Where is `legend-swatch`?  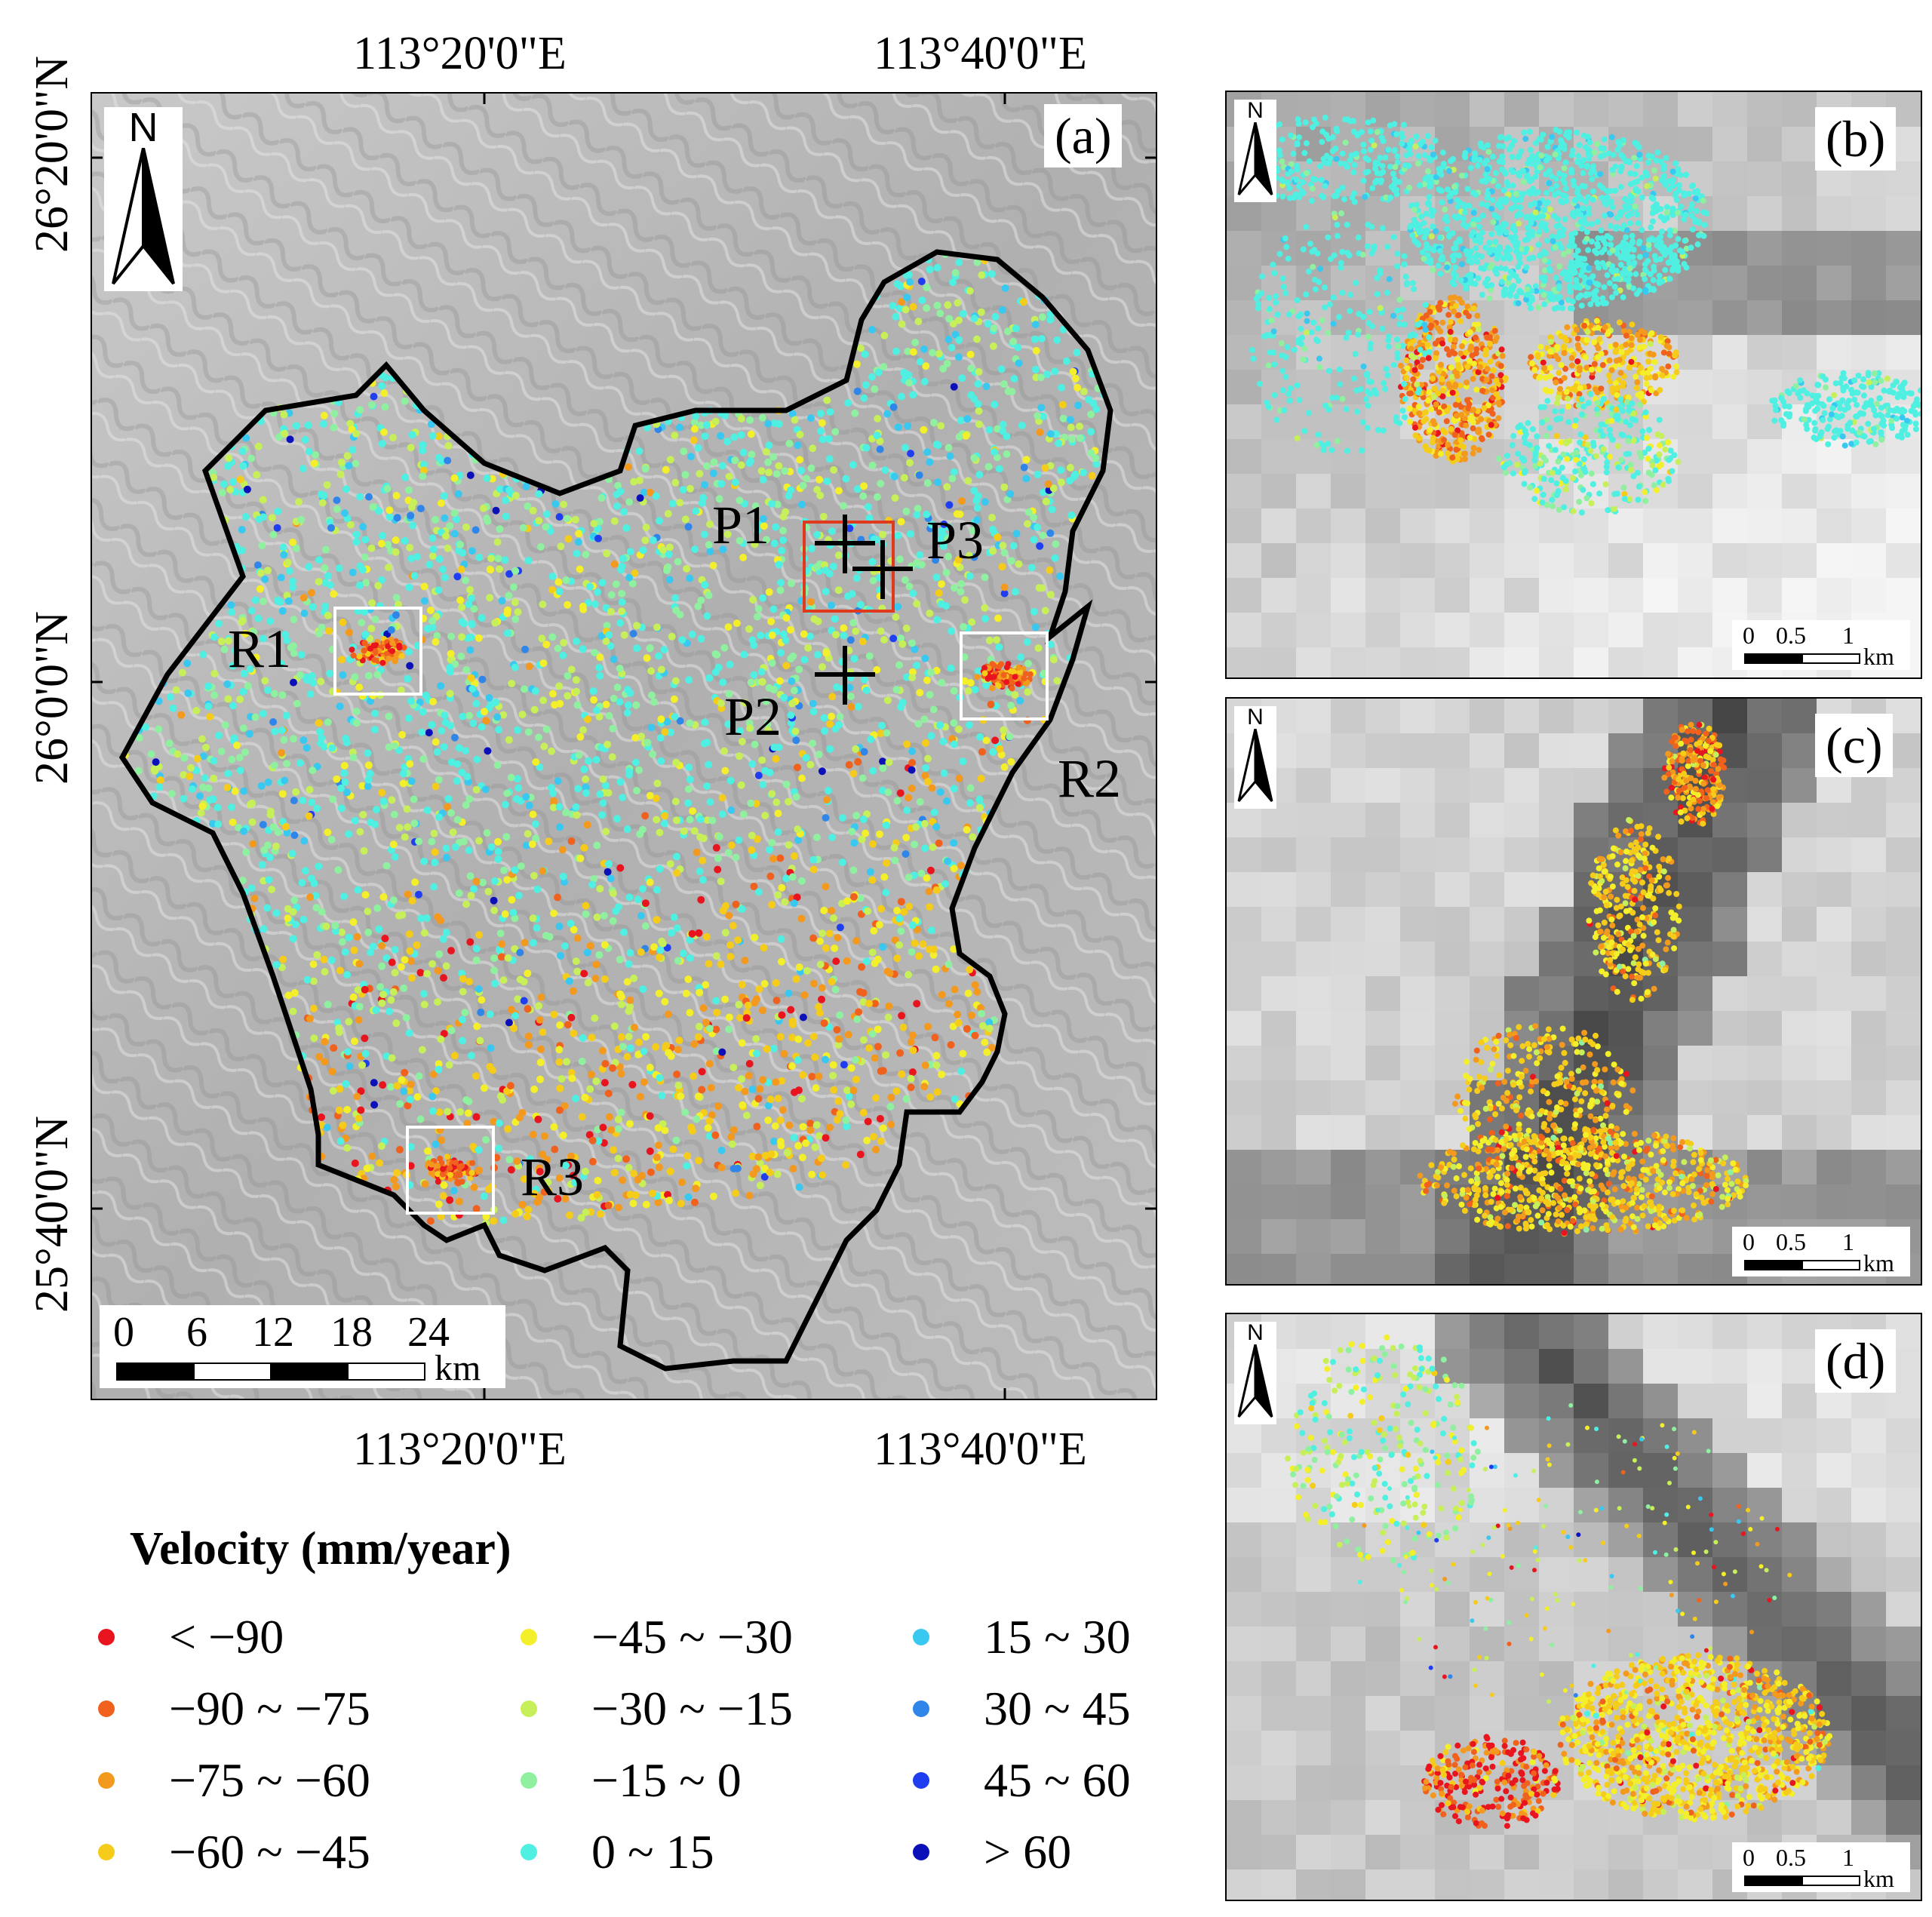
legend-swatch is located at coordinates (106, 1708).